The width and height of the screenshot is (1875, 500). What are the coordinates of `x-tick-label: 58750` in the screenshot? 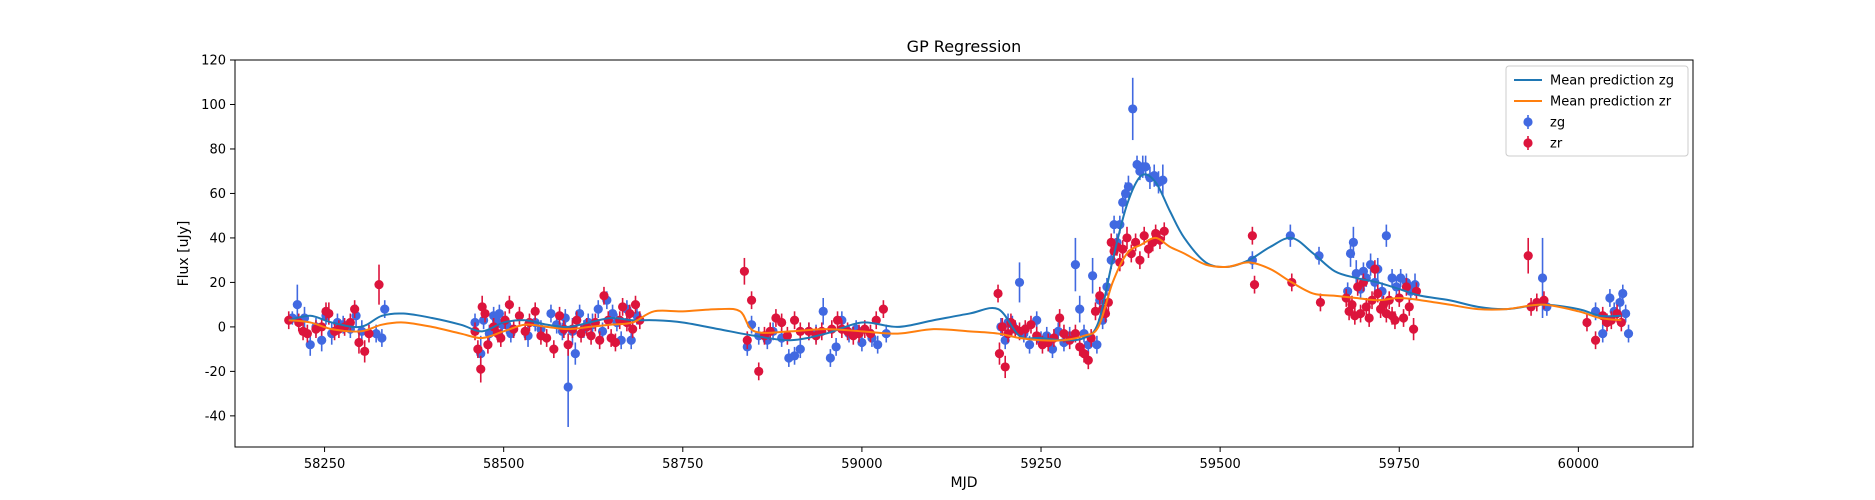 It's located at (682, 464).